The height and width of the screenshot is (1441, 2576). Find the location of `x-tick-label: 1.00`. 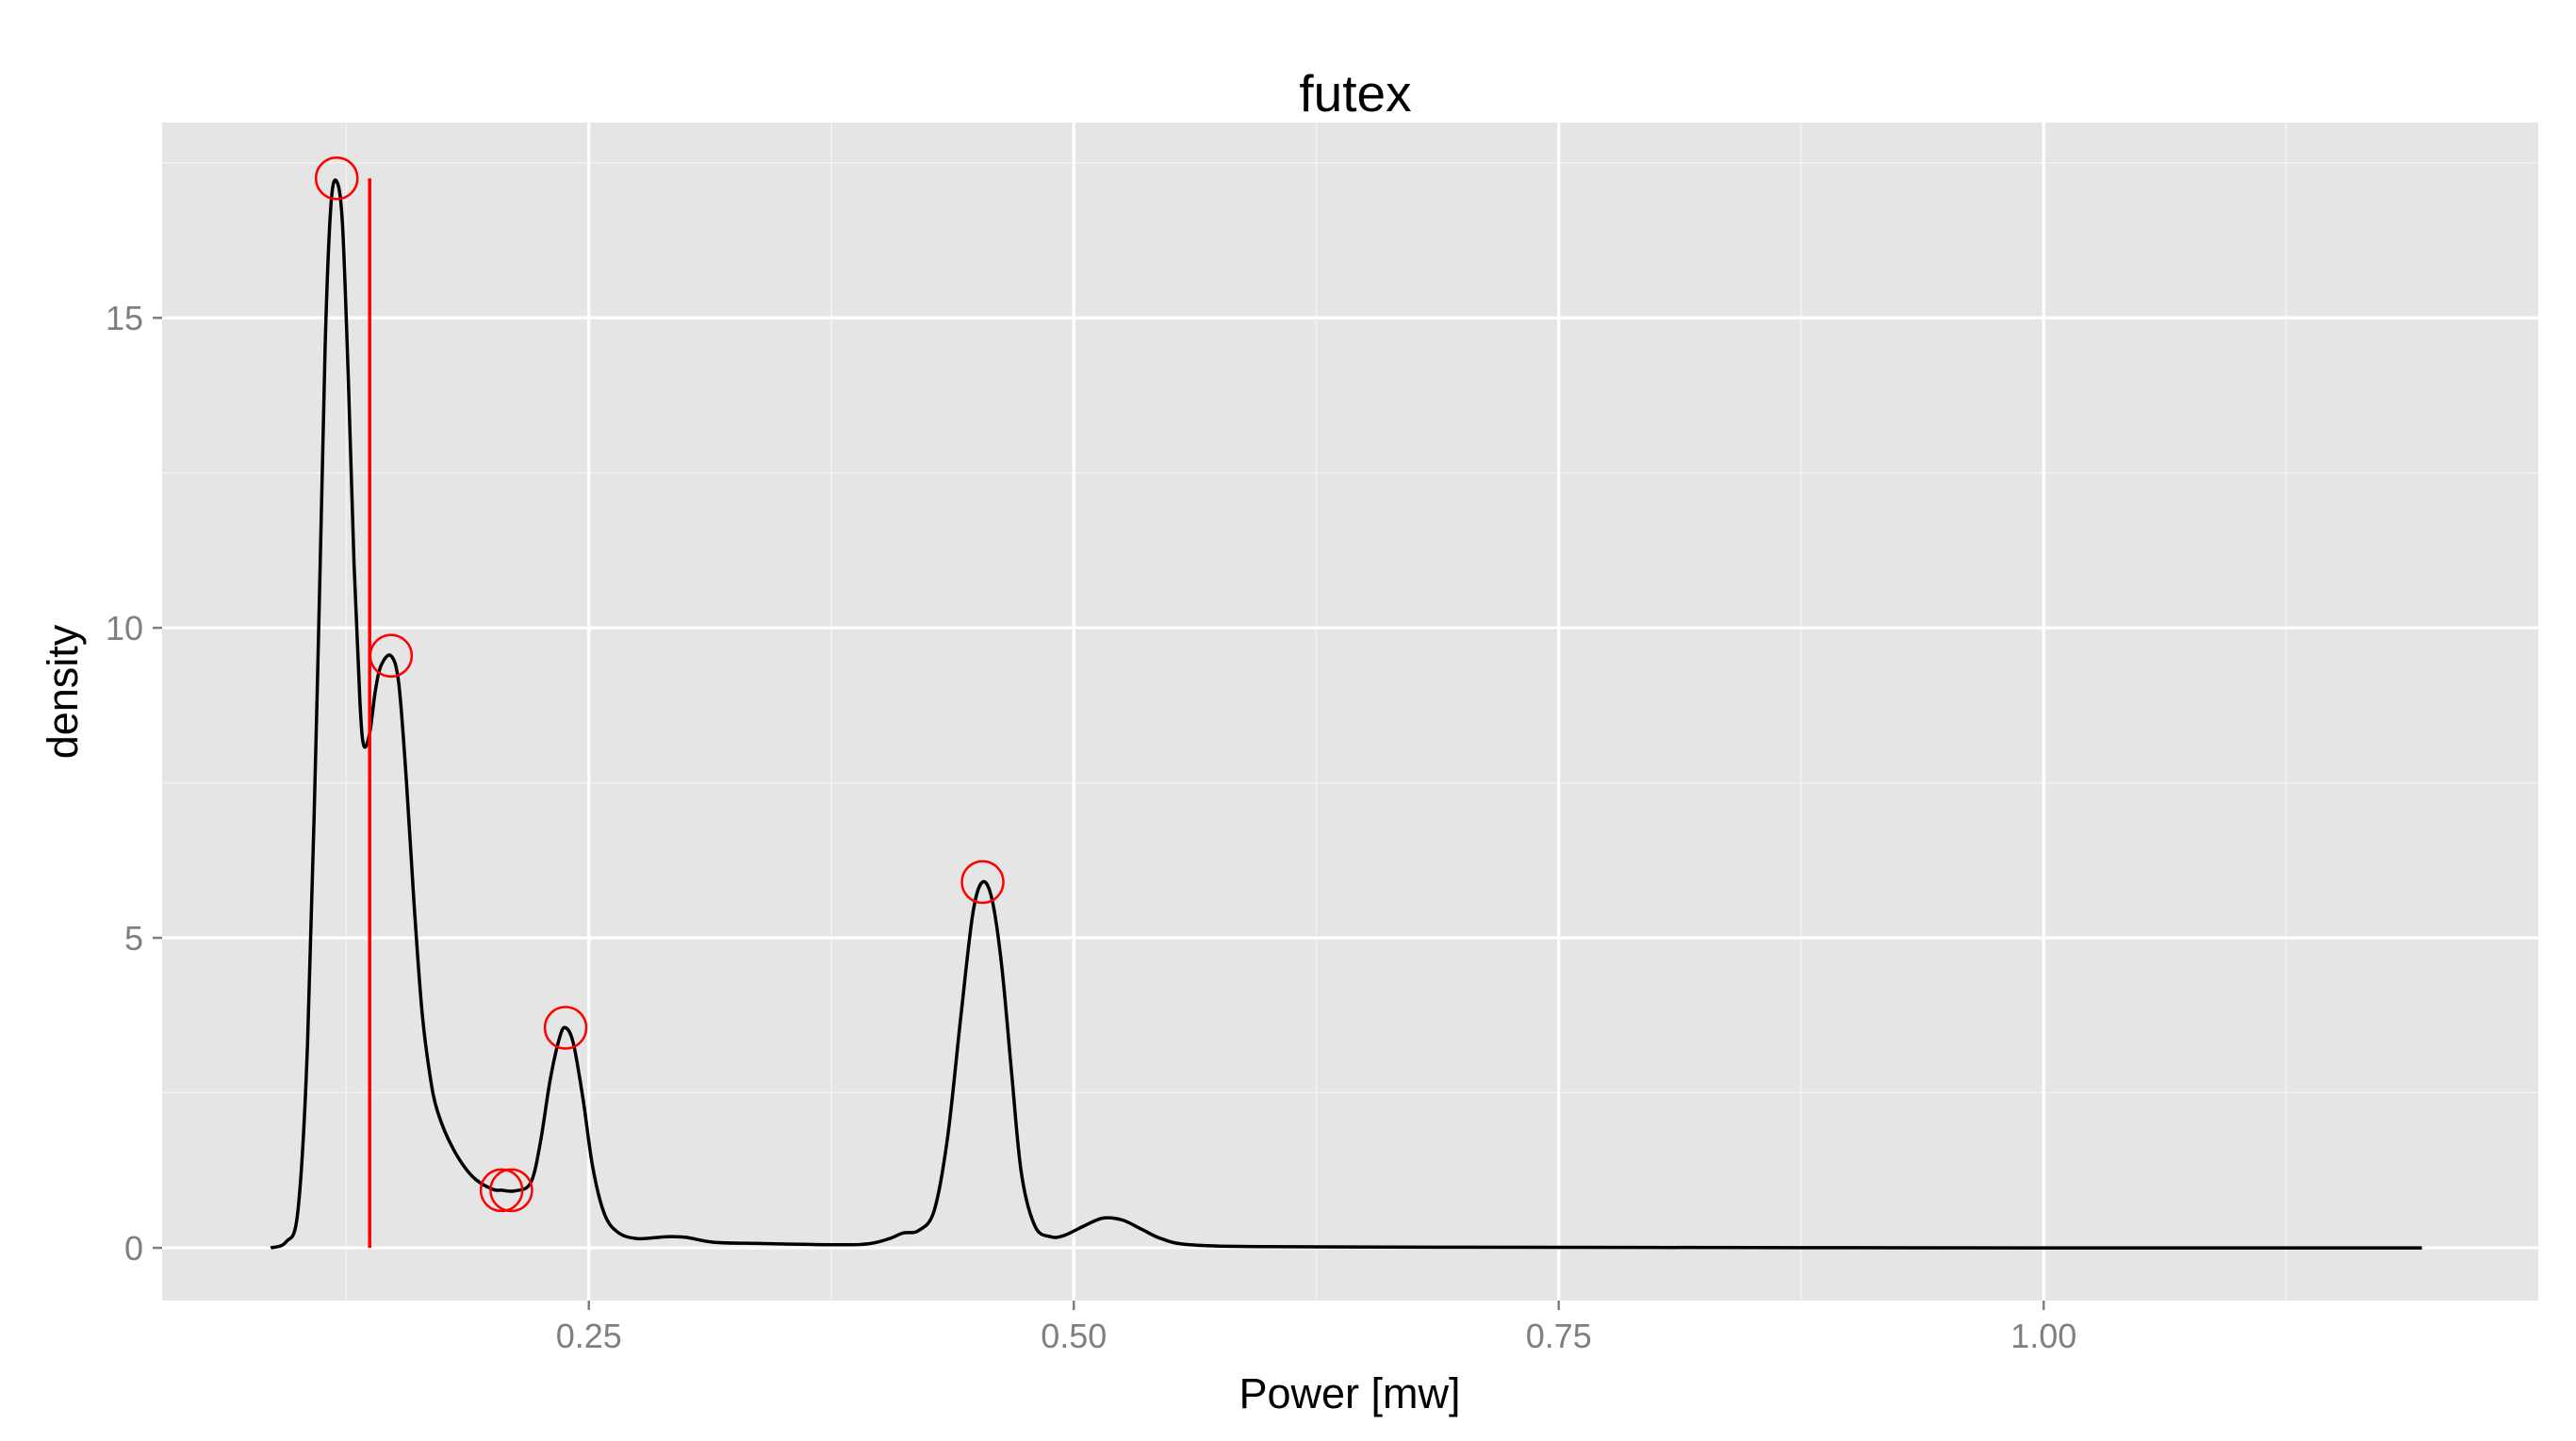

x-tick-label: 1.00 is located at coordinates (2043, 1336).